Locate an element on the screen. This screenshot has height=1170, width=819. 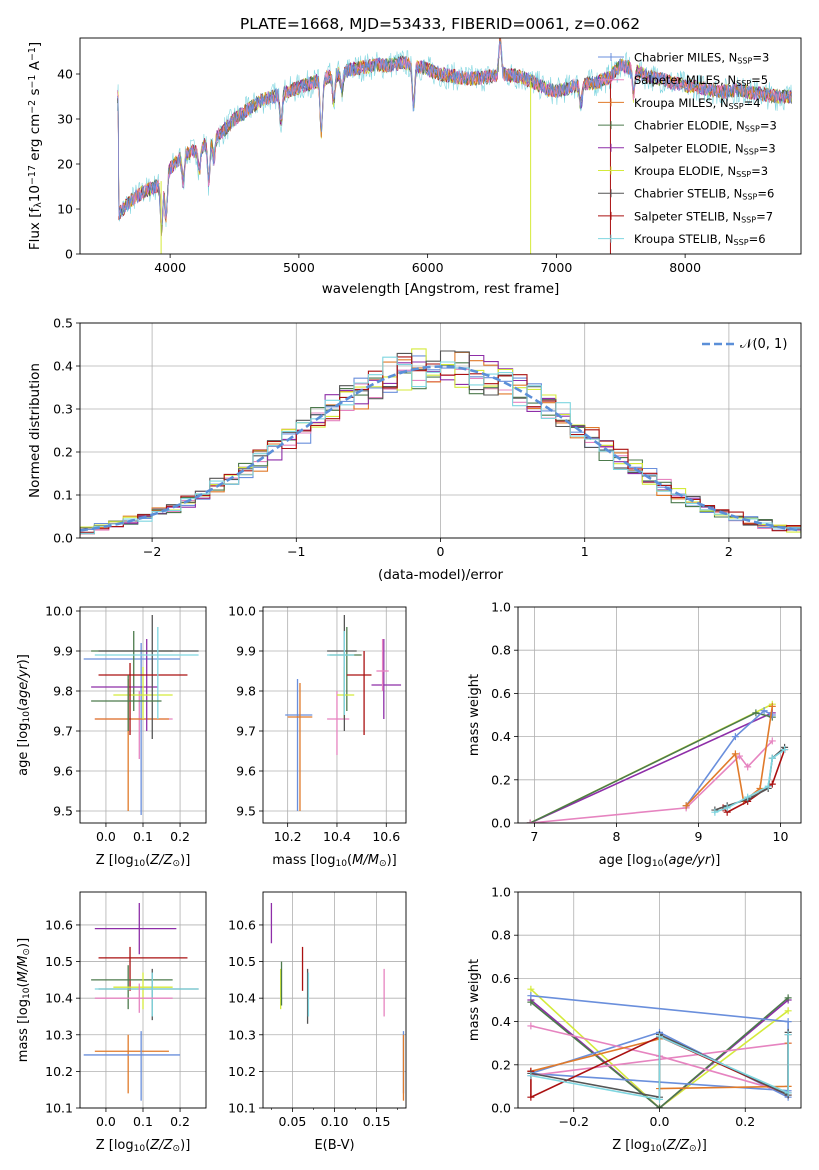
ebv-mass-frame is located at coordinates (334, 1000).